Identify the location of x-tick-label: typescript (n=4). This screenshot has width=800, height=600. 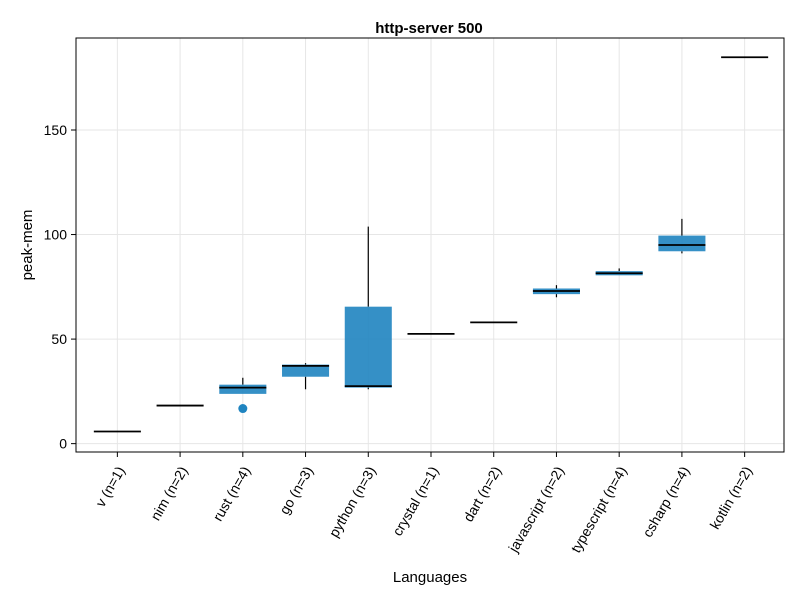
(598, 510).